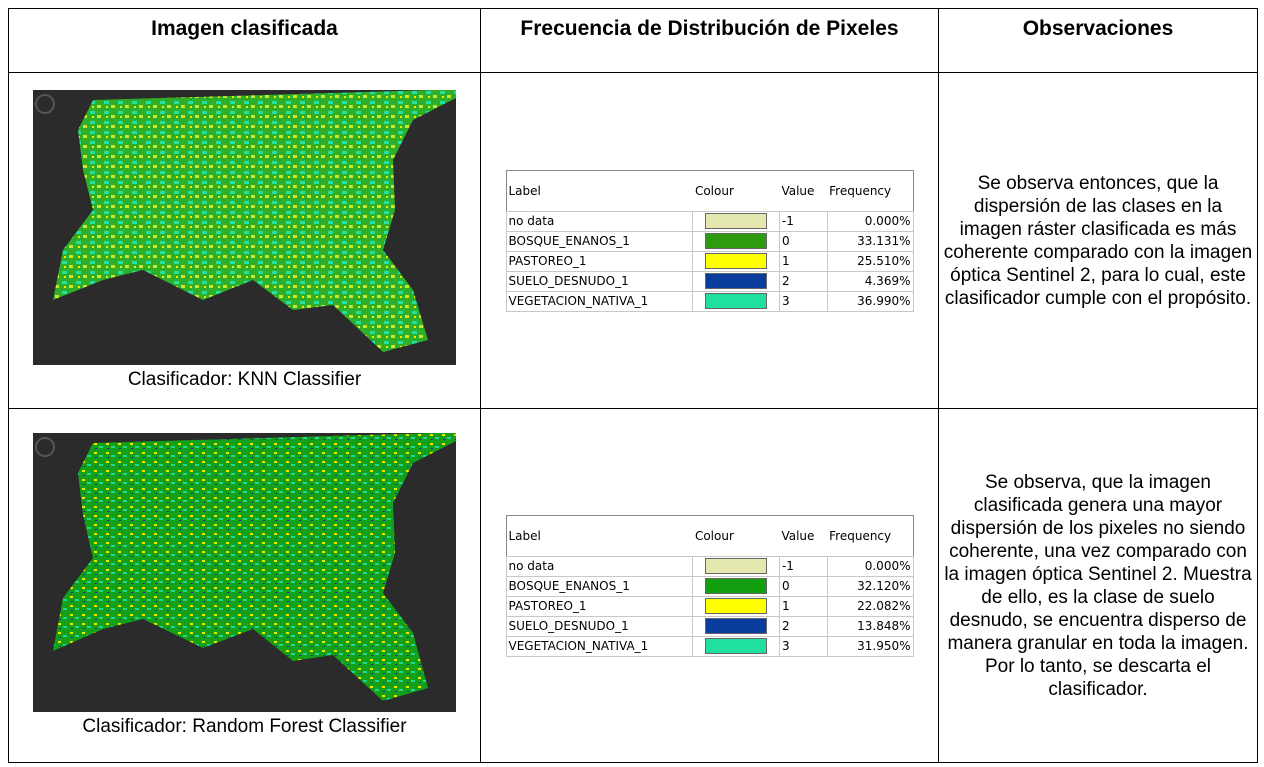 The height and width of the screenshot is (767, 1264). I want to click on header-cell: Imagen clasificada, so click(244, 40).